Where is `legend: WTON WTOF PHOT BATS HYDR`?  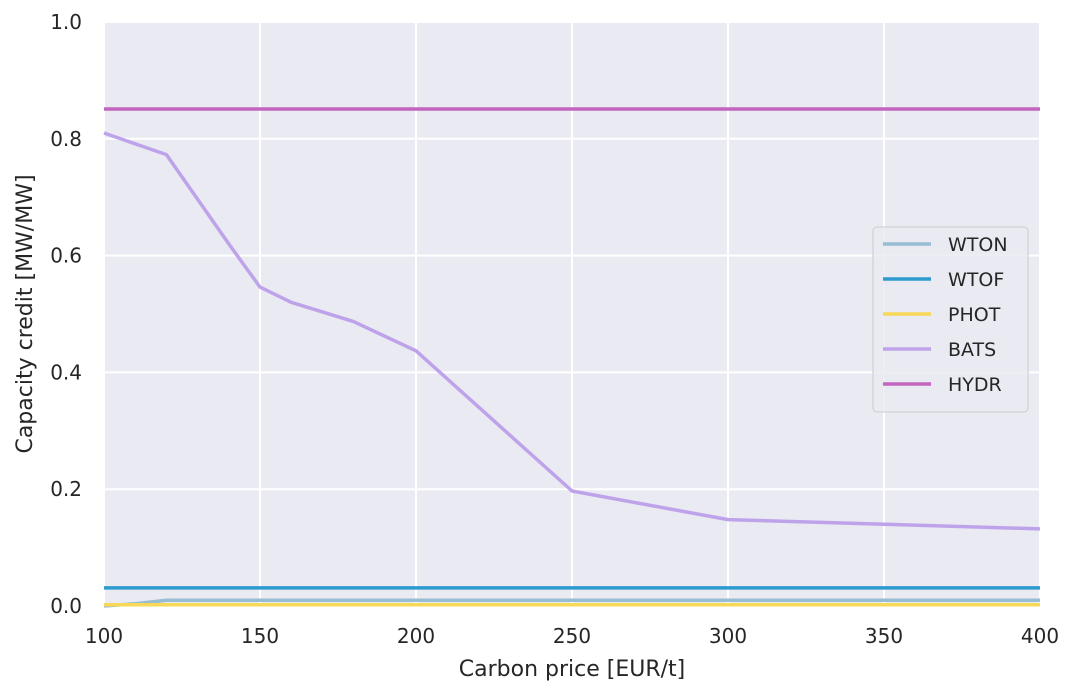
legend: WTON WTOF PHOT BATS HYDR is located at coordinates (950, 319).